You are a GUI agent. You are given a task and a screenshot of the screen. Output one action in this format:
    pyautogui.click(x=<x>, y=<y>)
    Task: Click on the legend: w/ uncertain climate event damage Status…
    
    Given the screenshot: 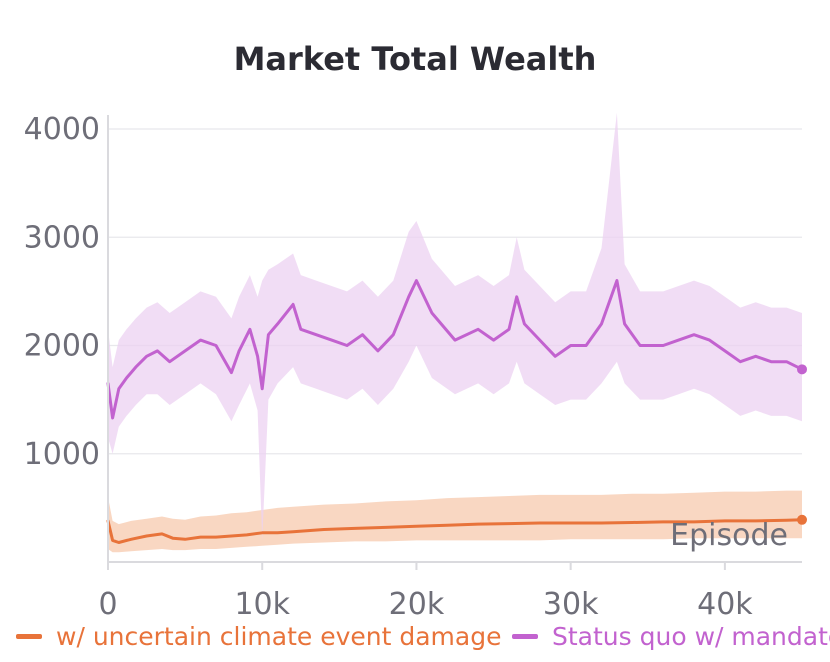 What is the action you would take?
    pyautogui.click(x=415, y=640)
    